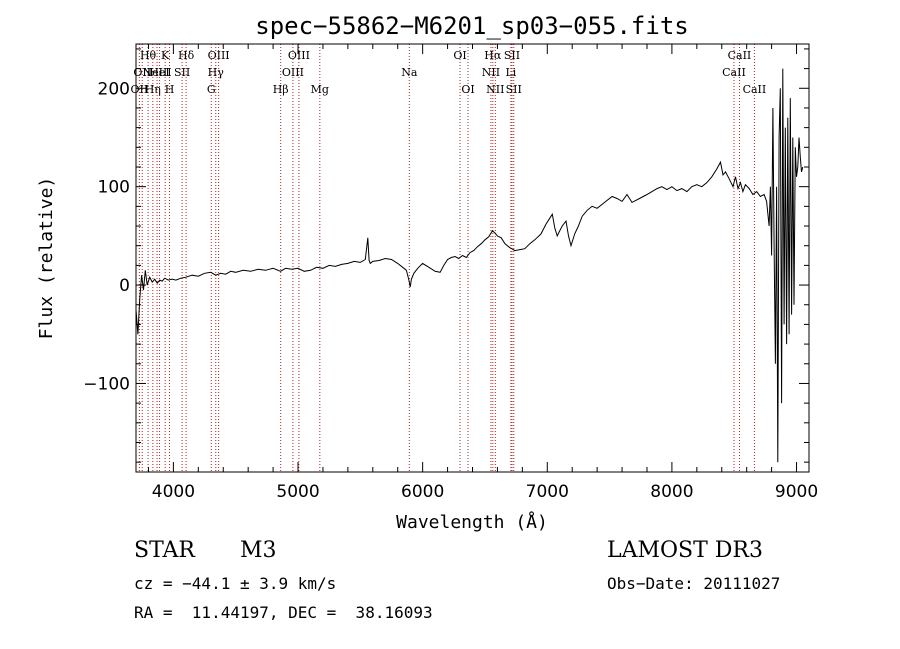  I want to click on line-label-25: SII, so click(514, 89).